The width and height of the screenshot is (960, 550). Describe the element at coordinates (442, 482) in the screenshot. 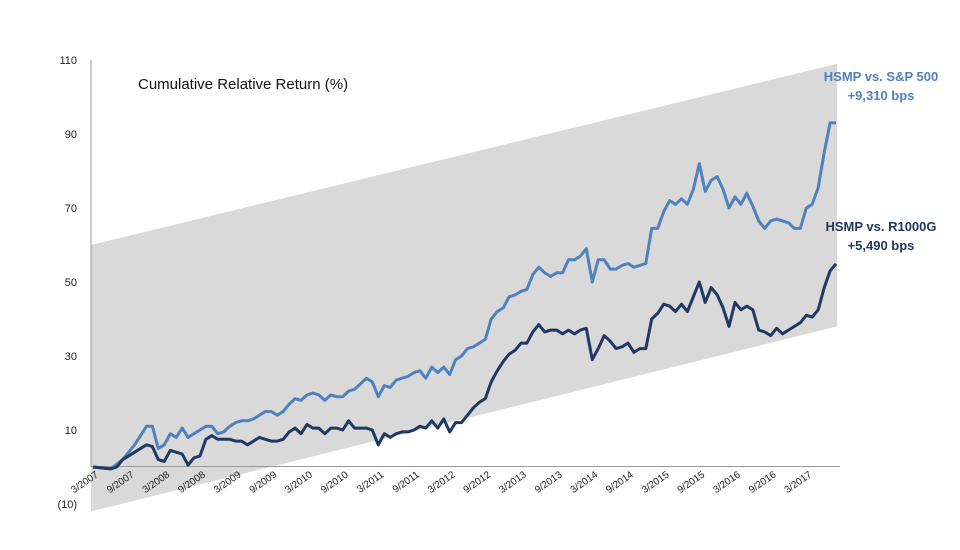

I see `x-tick-label: 3/2012` at that location.